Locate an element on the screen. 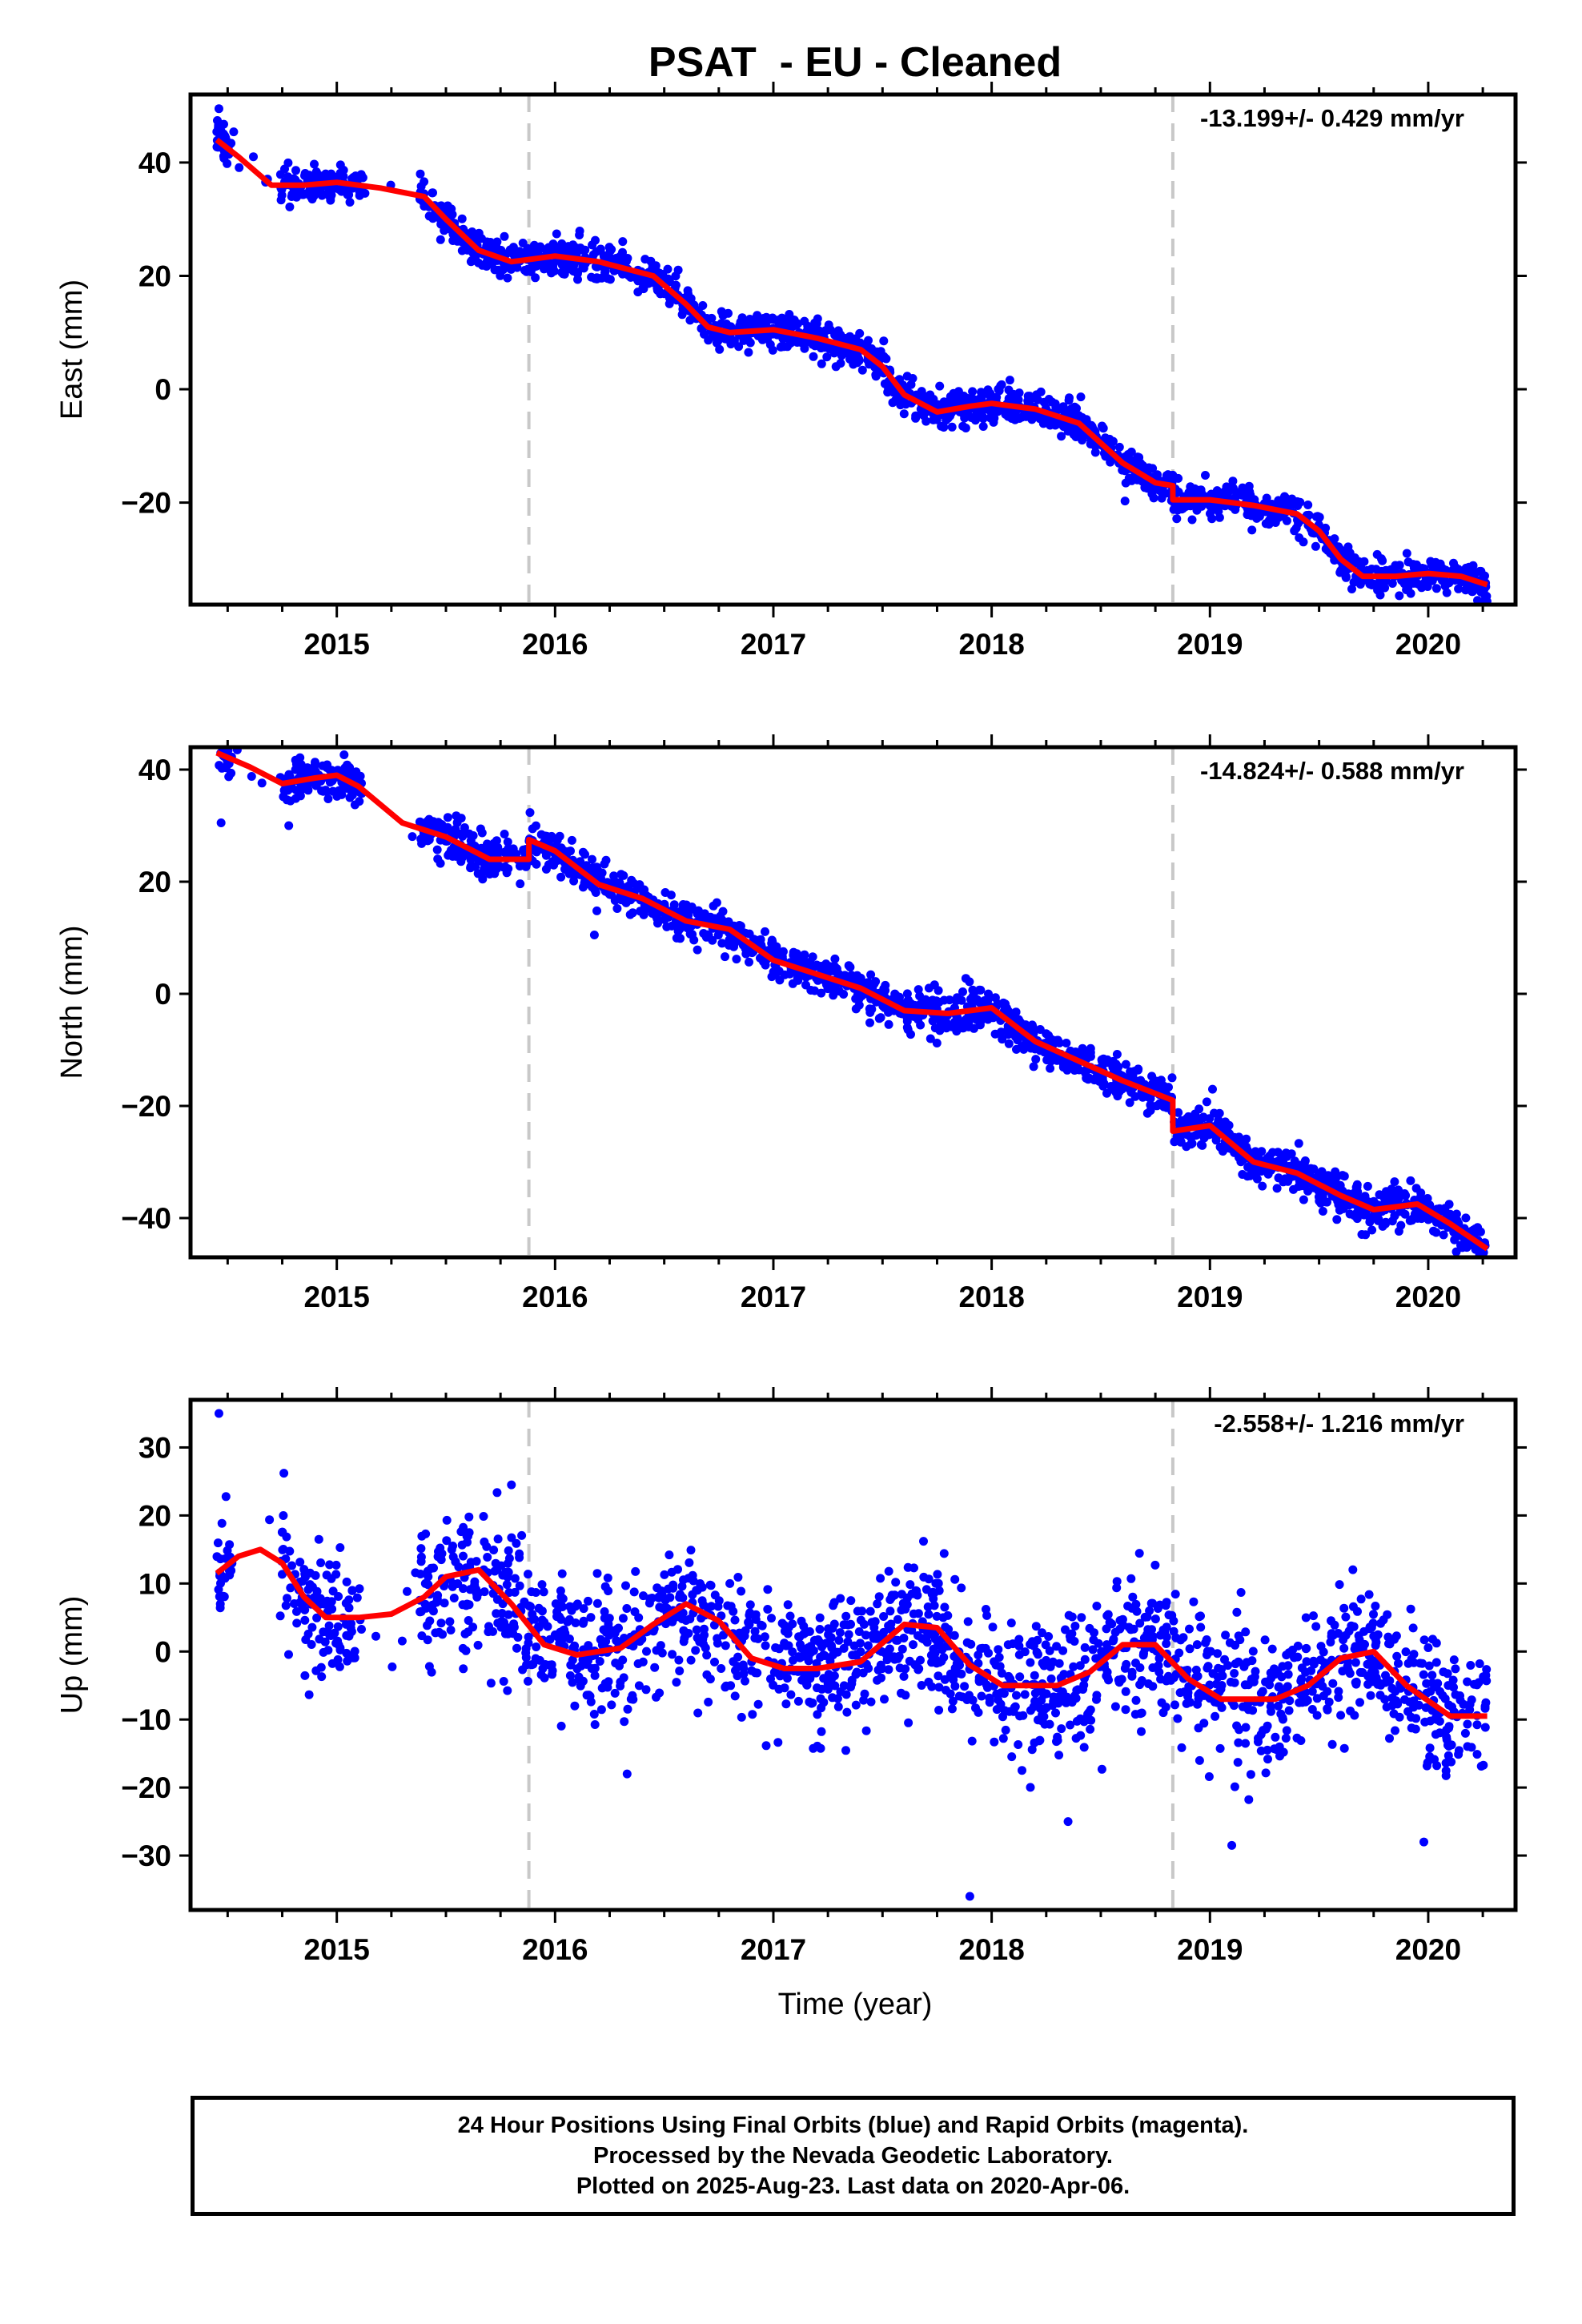 The image size is (1582, 2324). y-tick-label: 20 is located at coordinates (155, 882).